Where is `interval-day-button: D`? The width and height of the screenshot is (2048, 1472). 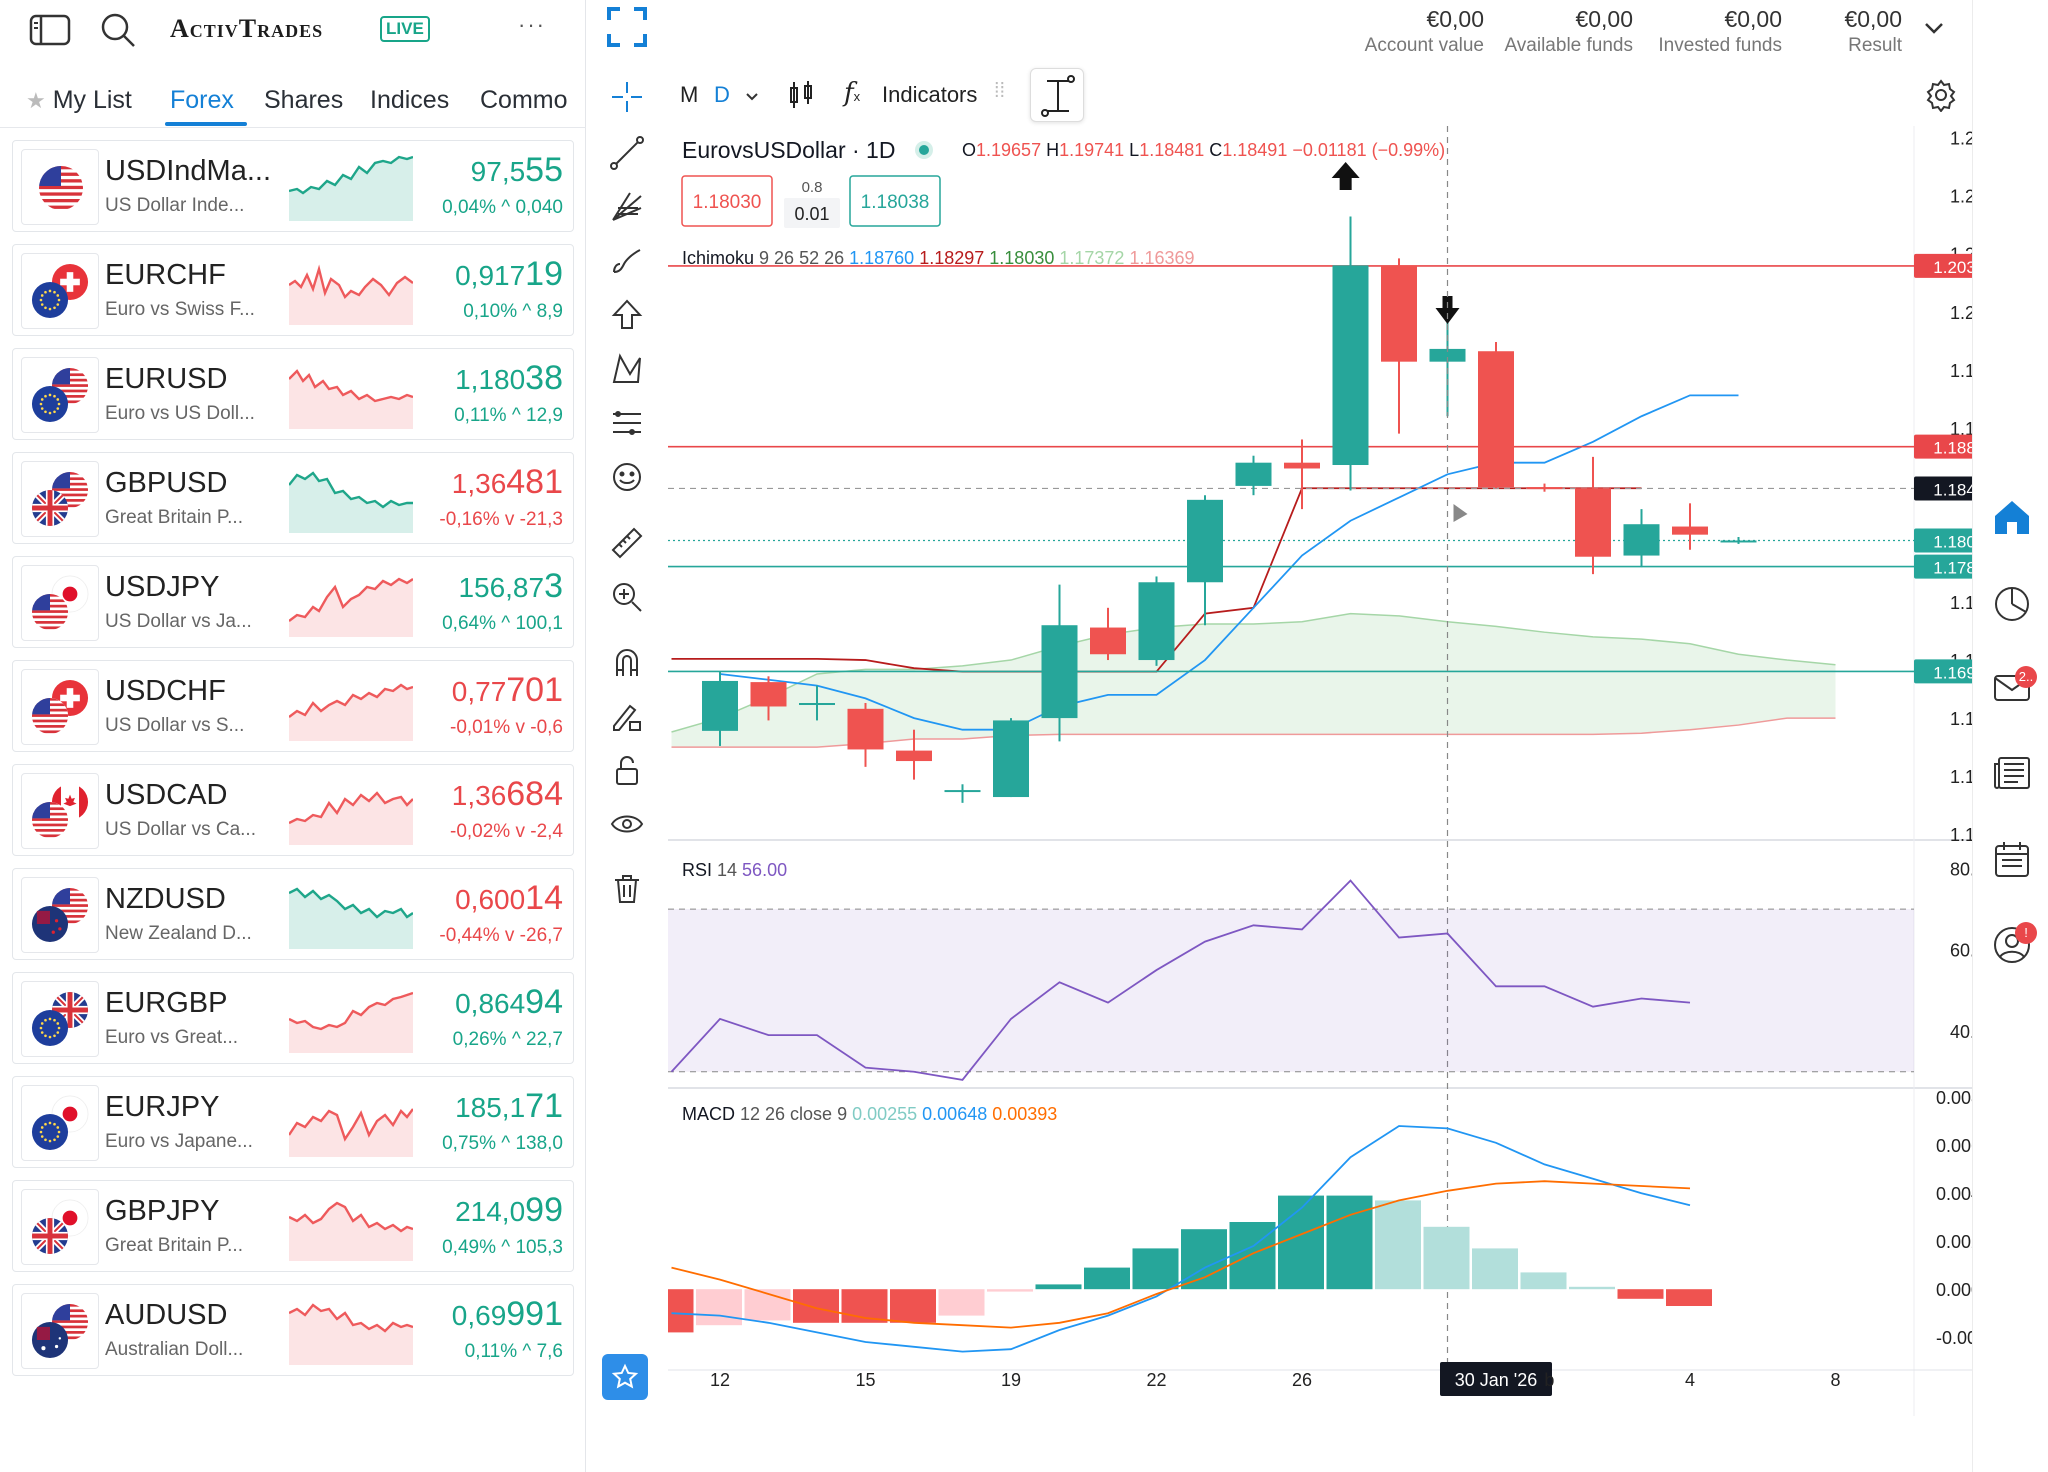 interval-day-button: D is located at coordinates (722, 94).